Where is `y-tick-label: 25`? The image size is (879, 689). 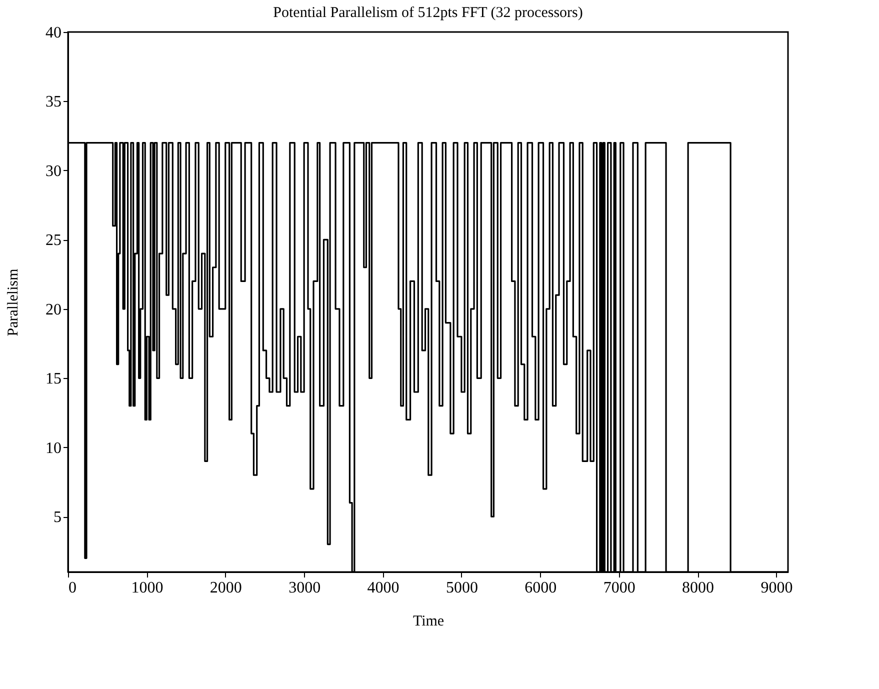
y-tick-label: 25 is located at coordinates (54, 241).